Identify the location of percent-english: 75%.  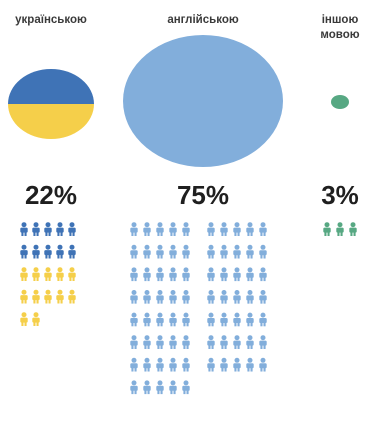
(203, 195).